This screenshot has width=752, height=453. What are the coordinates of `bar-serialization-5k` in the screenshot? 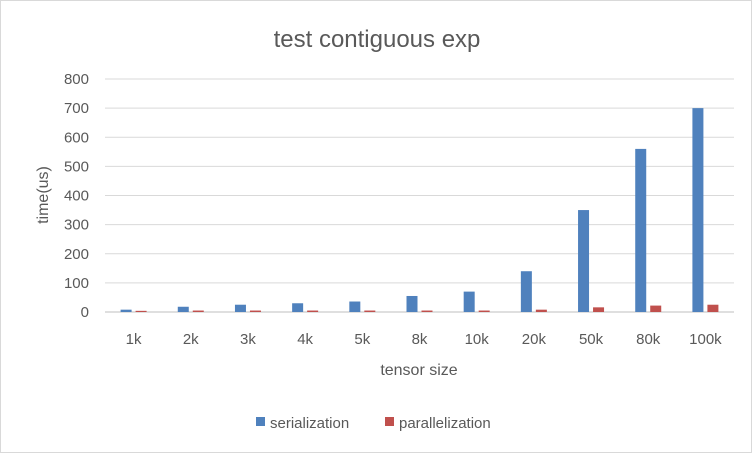 It's located at (355, 306).